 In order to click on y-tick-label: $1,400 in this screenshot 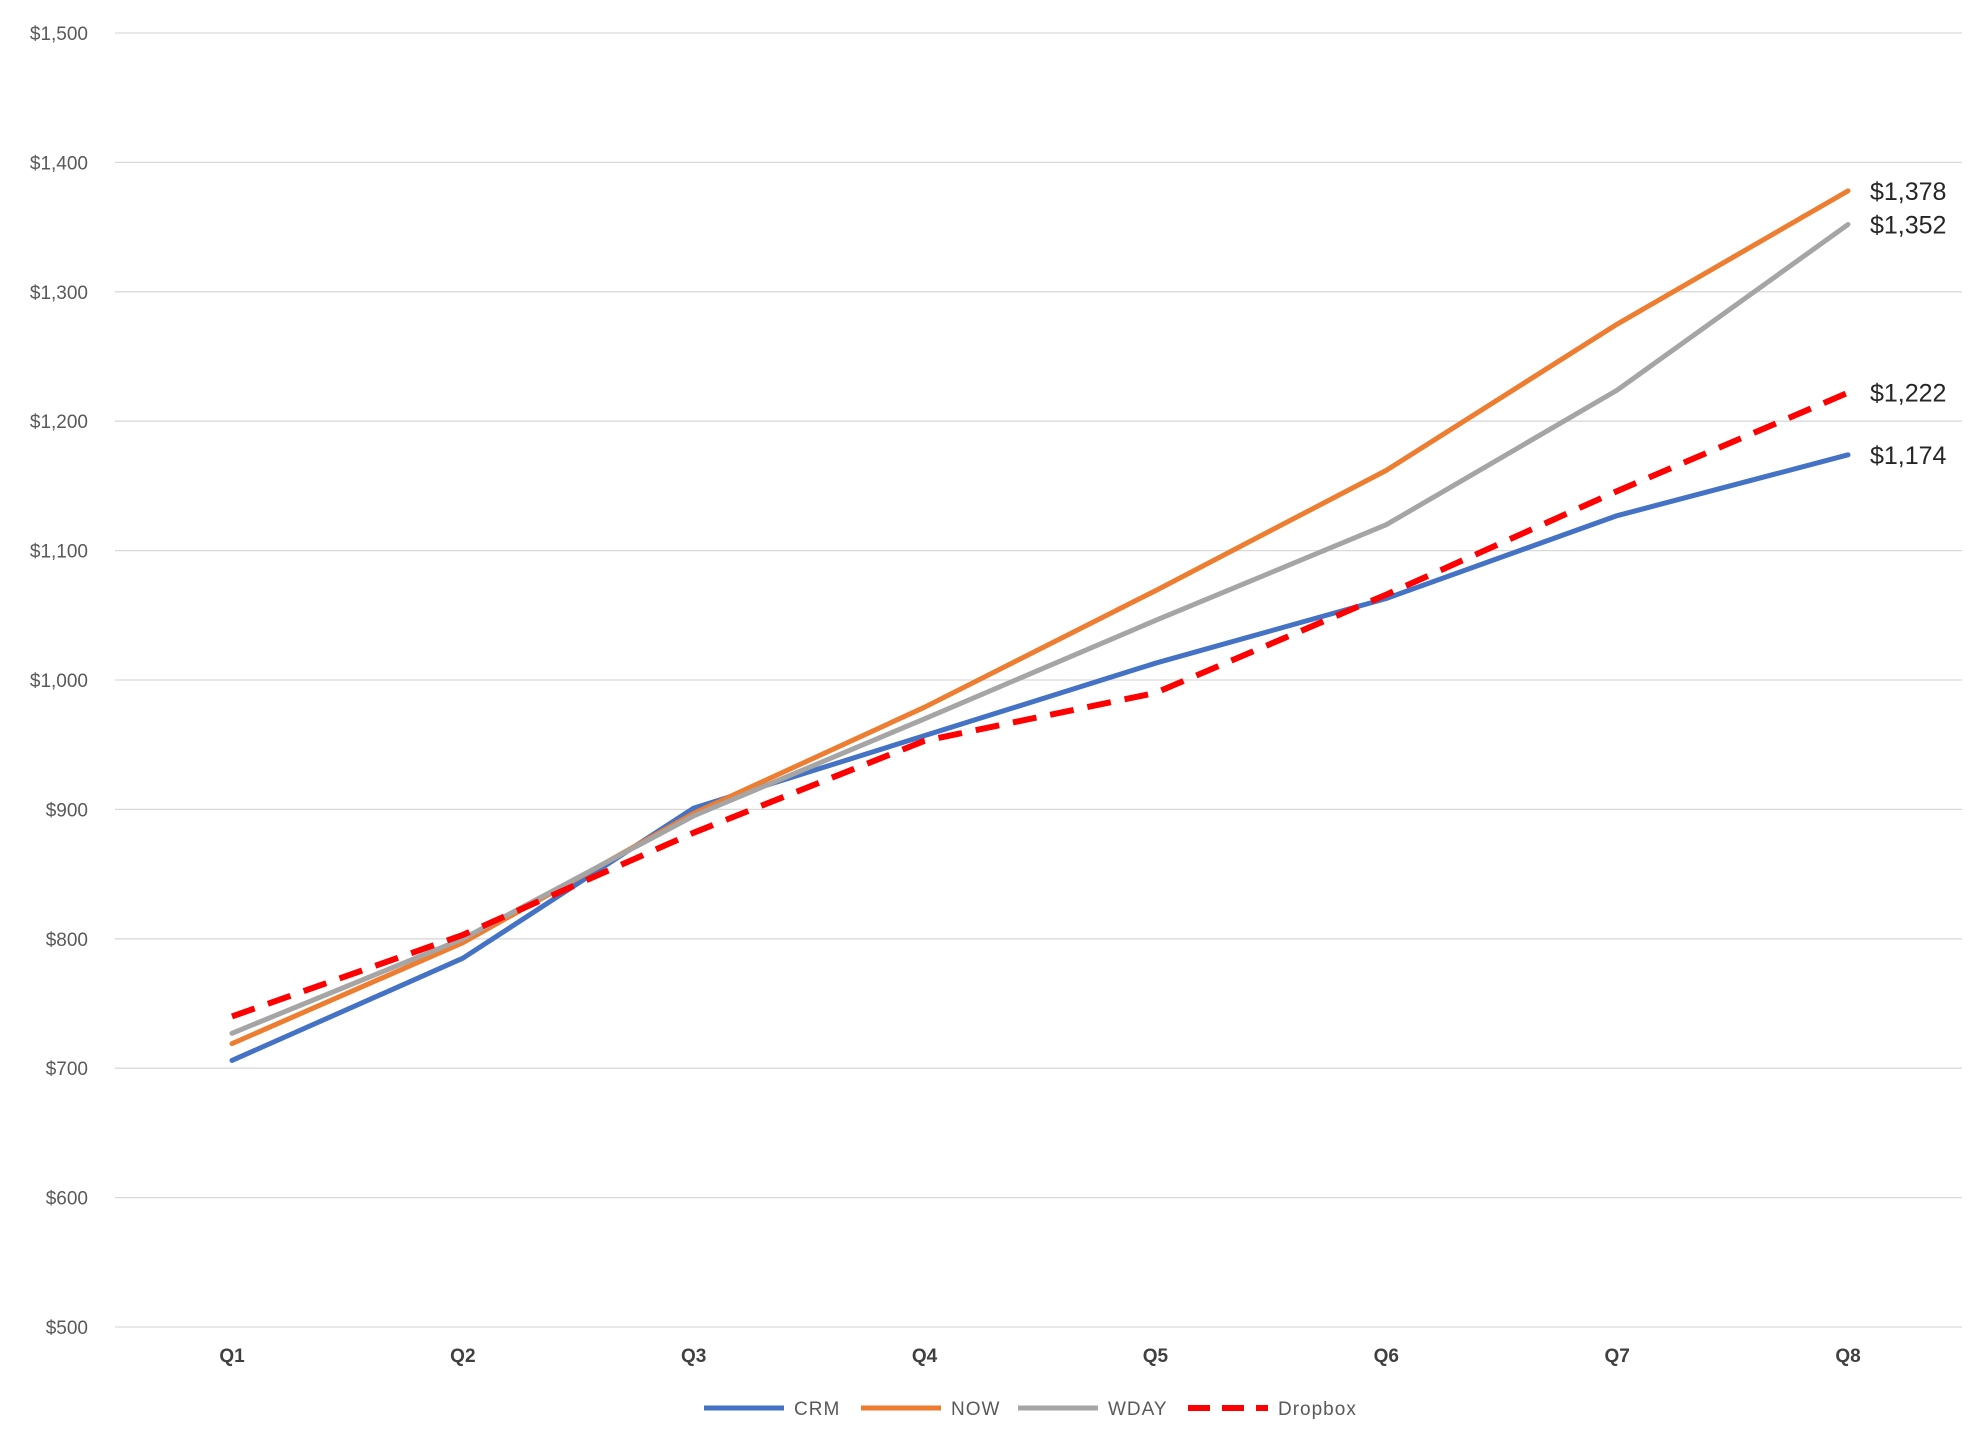, I will do `click(59, 163)`.